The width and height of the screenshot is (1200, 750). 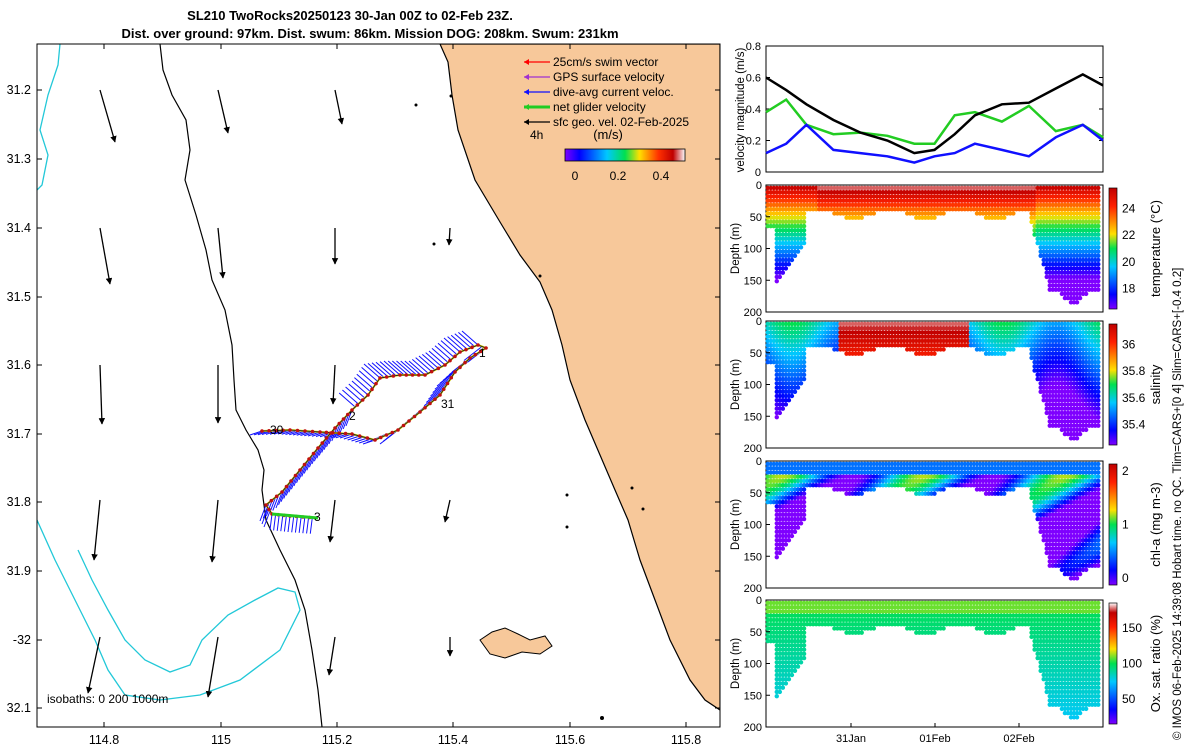 What do you see at coordinates (736, 384) in the screenshot?
I see `section-ylabel: Depth (m)` at bounding box center [736, 384].